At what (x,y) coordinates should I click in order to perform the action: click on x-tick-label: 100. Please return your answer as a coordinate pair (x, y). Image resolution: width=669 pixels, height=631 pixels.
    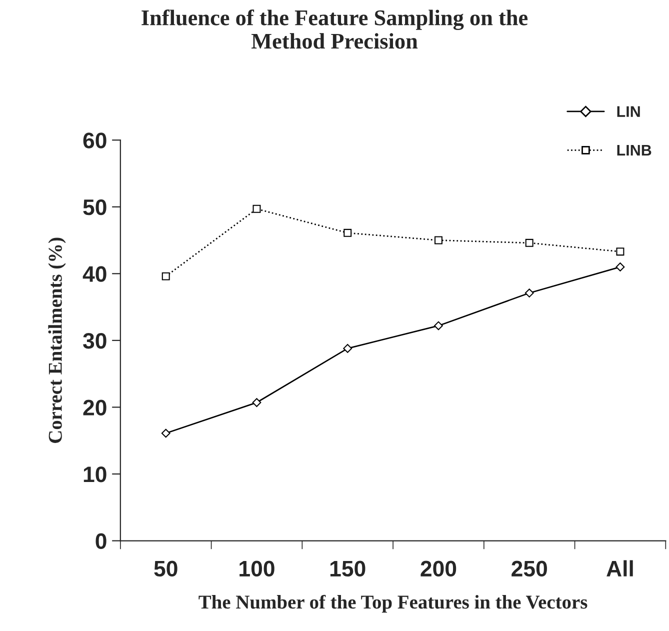
    Looking at the image, I should click on (257, 568).